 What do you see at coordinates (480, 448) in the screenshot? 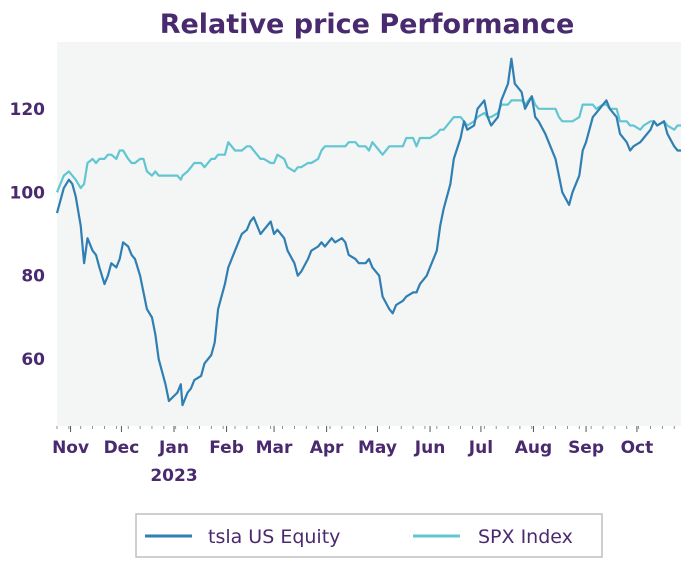
I see `x-tick-label: Jul` at bounding box center [480, 448].